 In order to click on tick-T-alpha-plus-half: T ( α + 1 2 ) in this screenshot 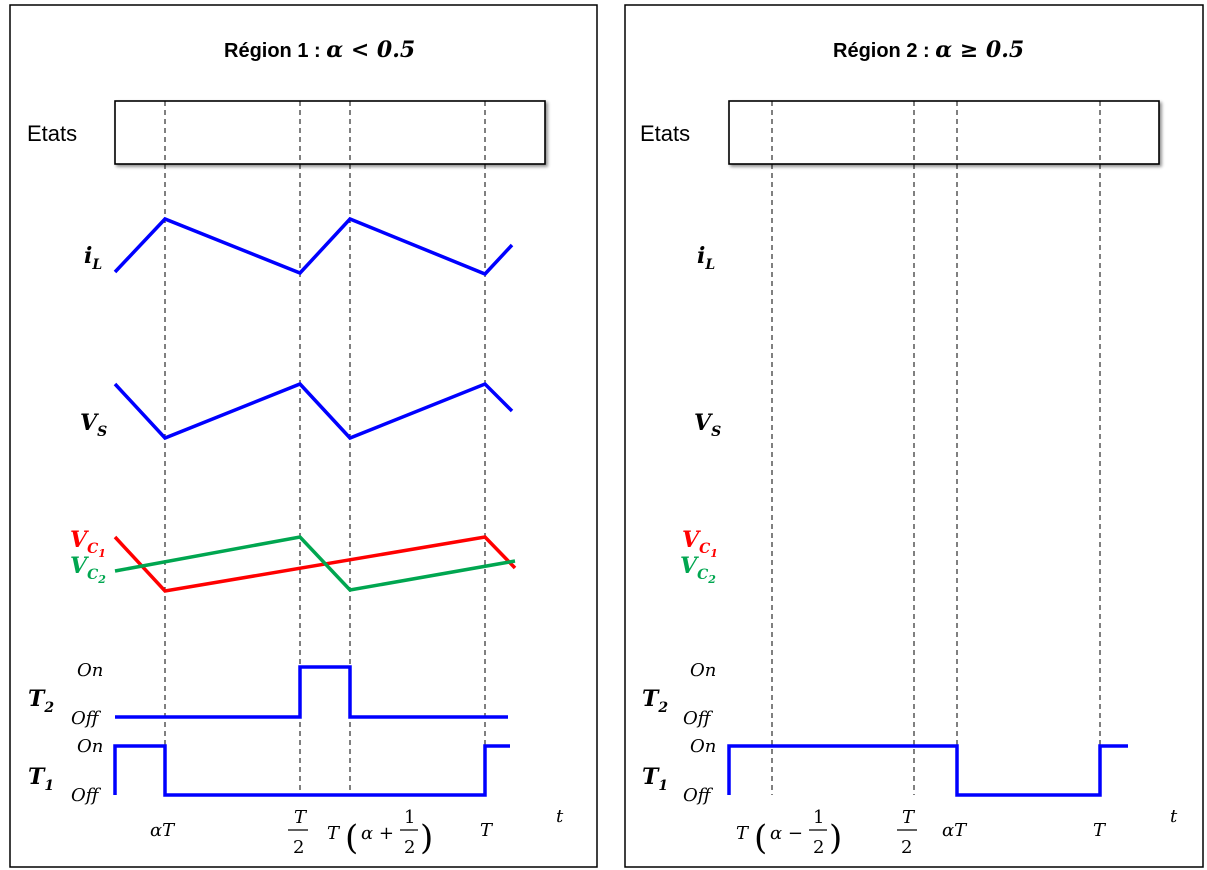, I will do `click(380, 832)`.